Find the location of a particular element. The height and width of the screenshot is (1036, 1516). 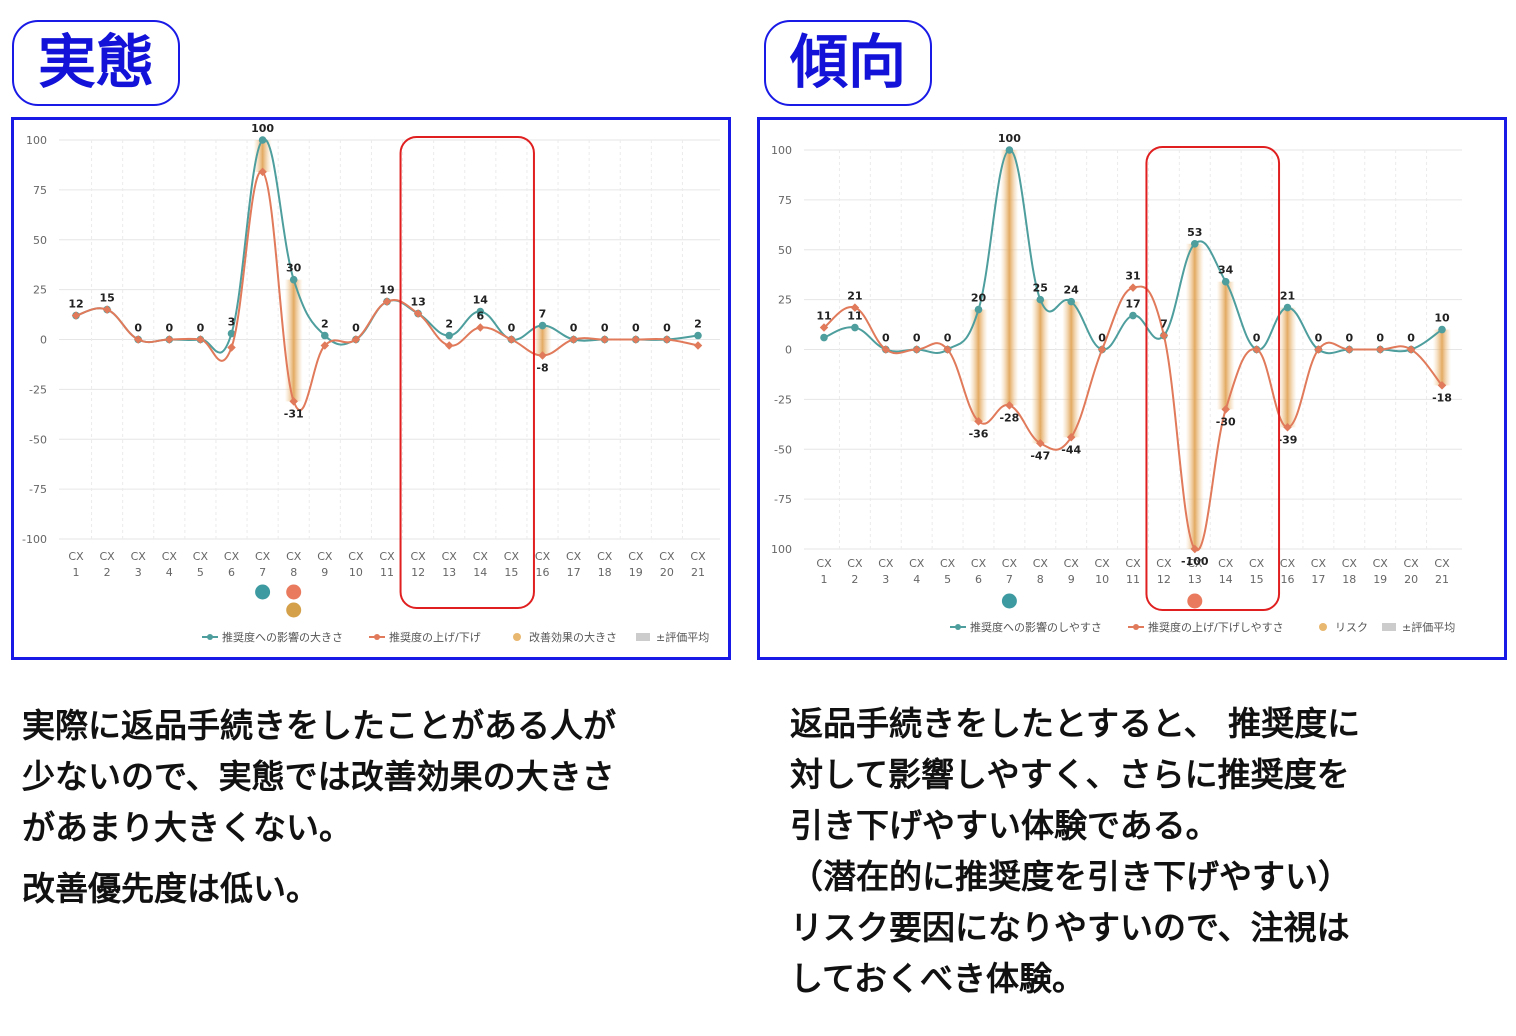

data-label: -18 is located at coordinates (1442, 397).